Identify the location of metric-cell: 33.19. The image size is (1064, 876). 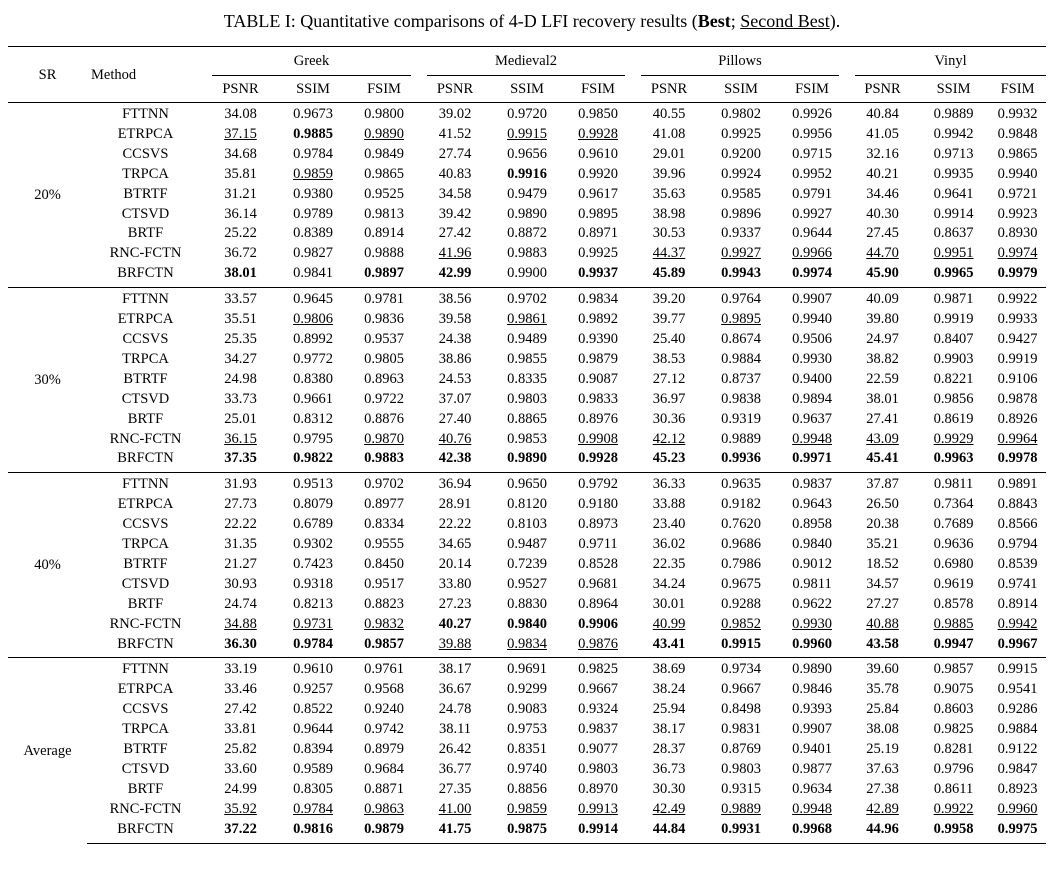
(240, 669).